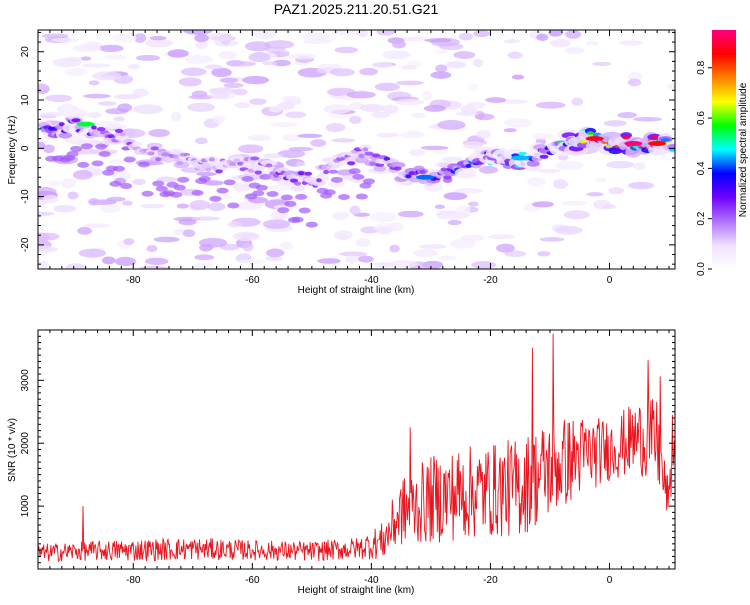  I want to click on spectrogram-ytick-label: 20, so click(25, 52).